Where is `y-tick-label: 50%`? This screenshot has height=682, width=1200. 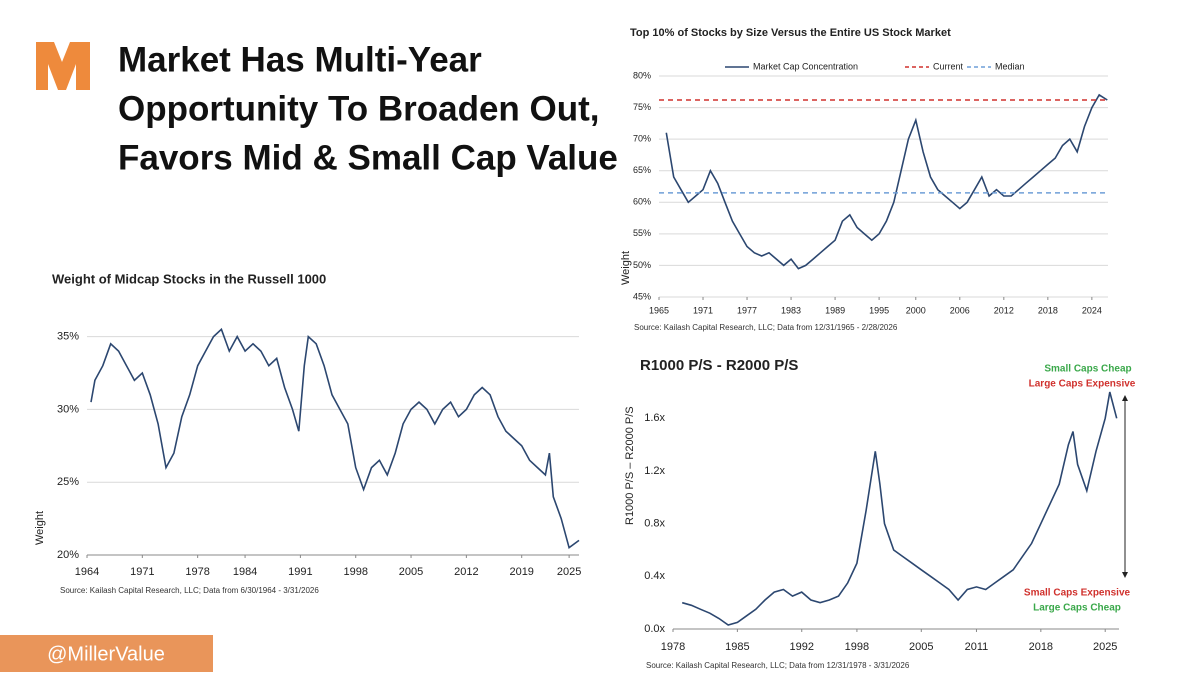
y-tick-label: 50% is located at coordinates (642, 265).